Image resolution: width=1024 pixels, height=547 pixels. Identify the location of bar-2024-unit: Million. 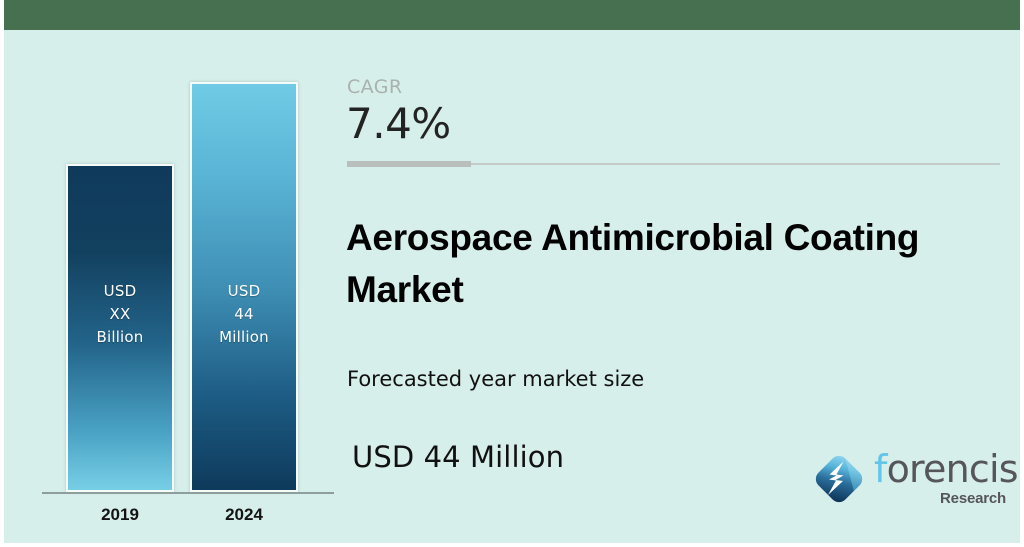
(244, 337).